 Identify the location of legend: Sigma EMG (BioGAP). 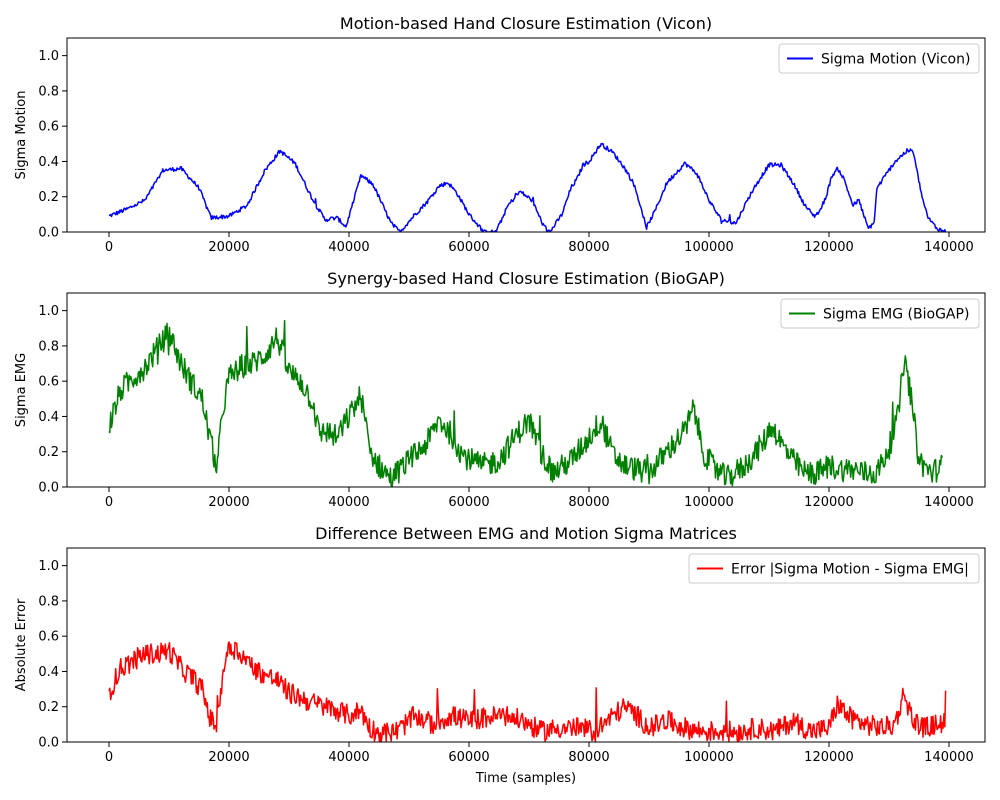
(880, 313).